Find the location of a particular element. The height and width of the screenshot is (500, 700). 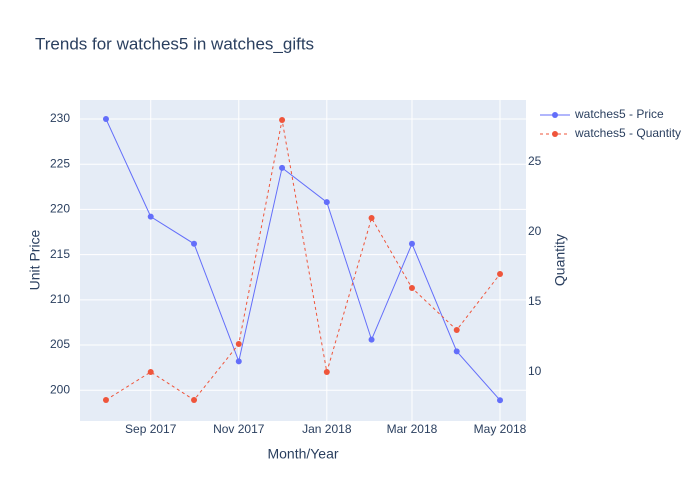

y2-tick-label: 10 is located at coordinates (535, 371).